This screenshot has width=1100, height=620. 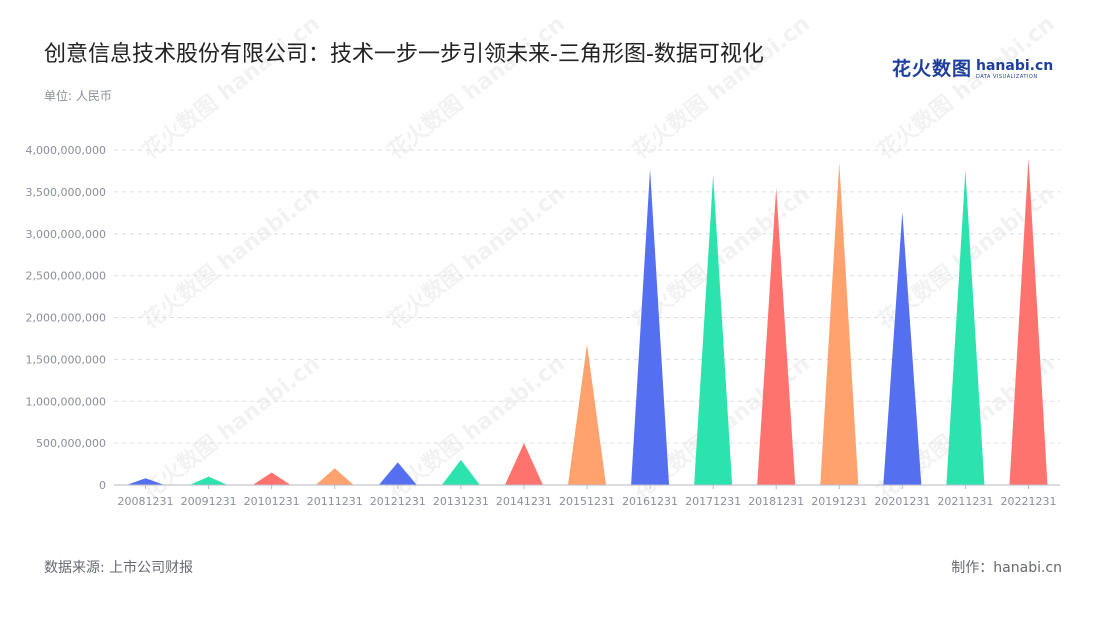 What do you see at coordinates (1006, 568) in the screenshot?
I see `credit: 制作：hanabi.cn` at bounding box center [1006, 568].